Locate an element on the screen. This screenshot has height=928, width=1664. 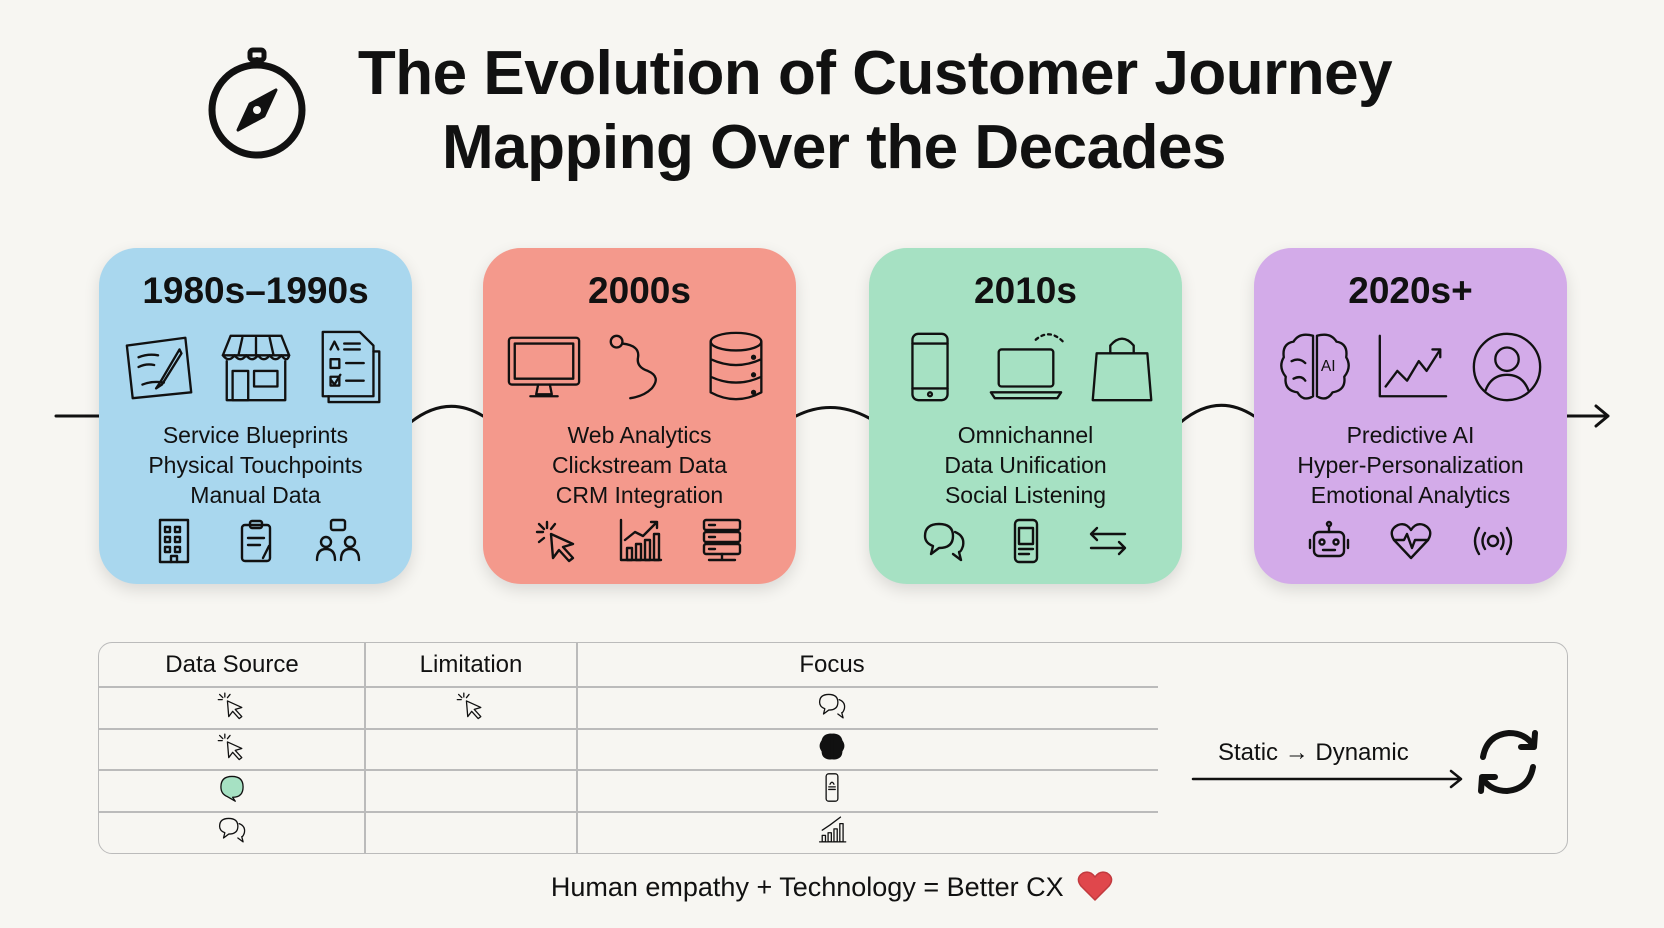
arrow-right-icon is located at coordinates (1327, 779).